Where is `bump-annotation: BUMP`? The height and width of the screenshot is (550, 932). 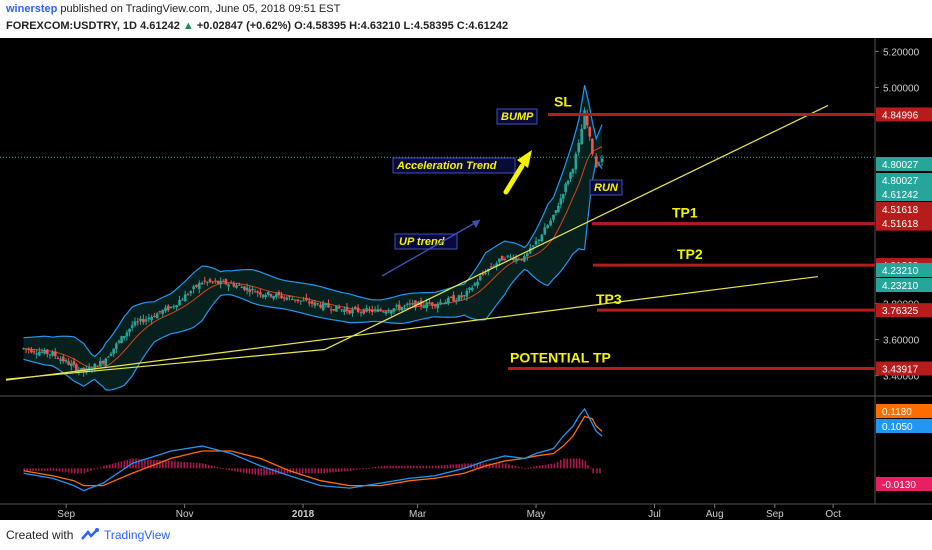
bump-annotation: BUMP is located at coordinates (517, 117).